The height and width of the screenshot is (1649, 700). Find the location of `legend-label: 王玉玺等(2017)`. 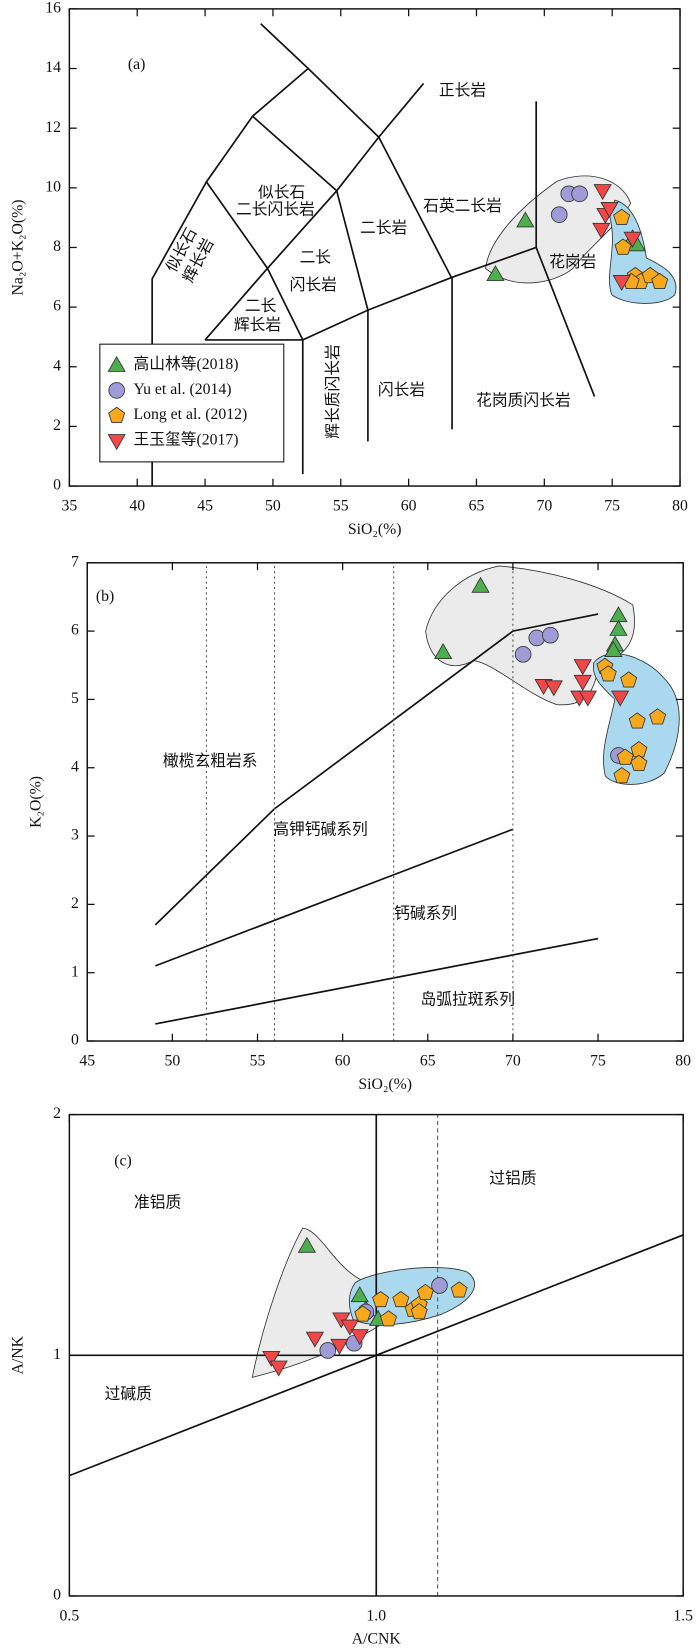

legend-label: 王玉玺等(2017) is located at coordinates (185, 439).